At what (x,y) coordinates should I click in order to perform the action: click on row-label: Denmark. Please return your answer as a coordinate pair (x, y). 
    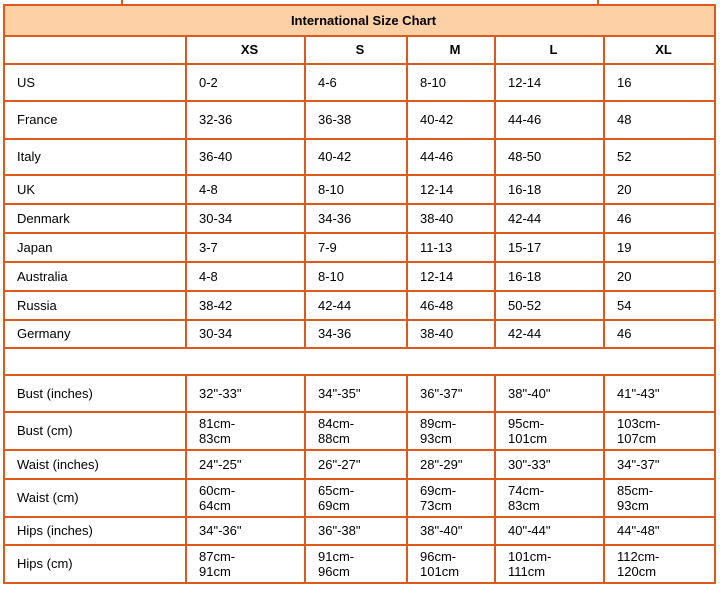
    Looking at the image, I should click on (95, 218).